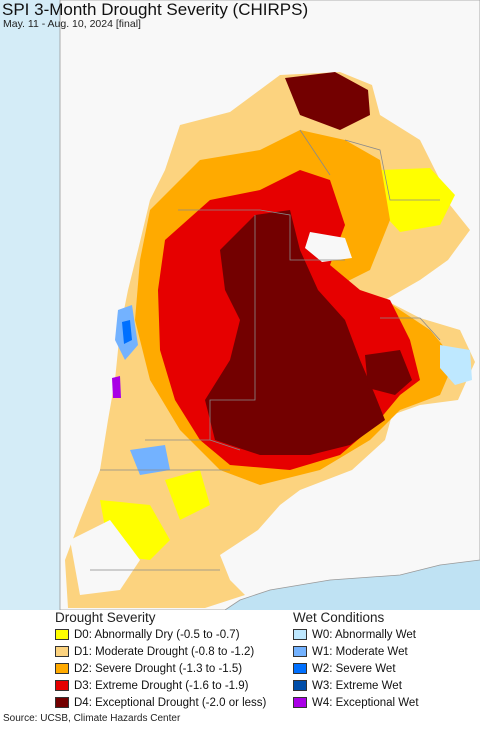 Image resolution: width=480 pixels, height=730 pixels. I want to click on swatch-d0, so click(62, 634).